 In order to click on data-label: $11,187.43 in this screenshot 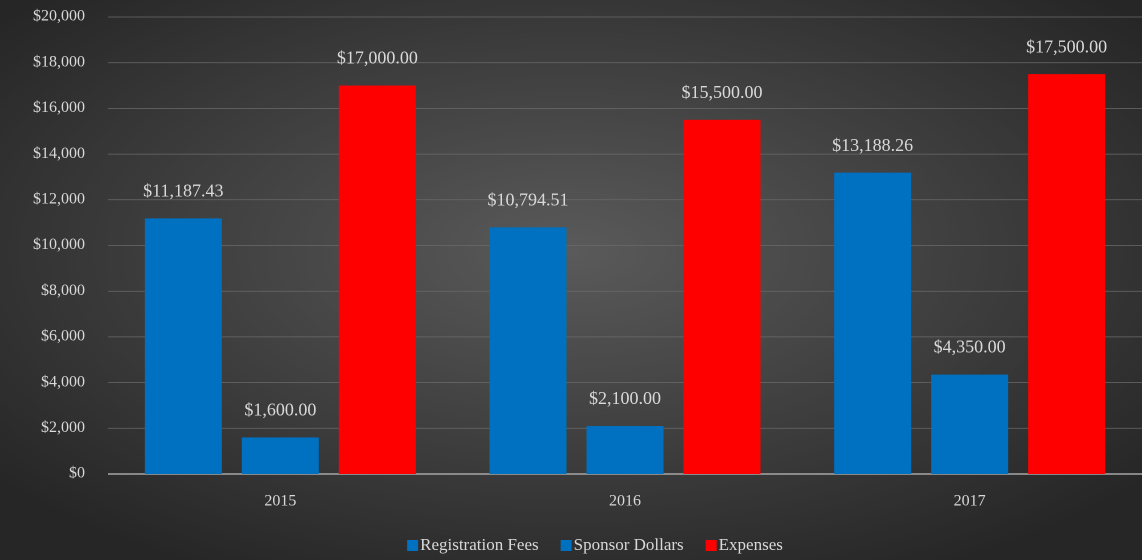, I will do `click(183, 190)`.